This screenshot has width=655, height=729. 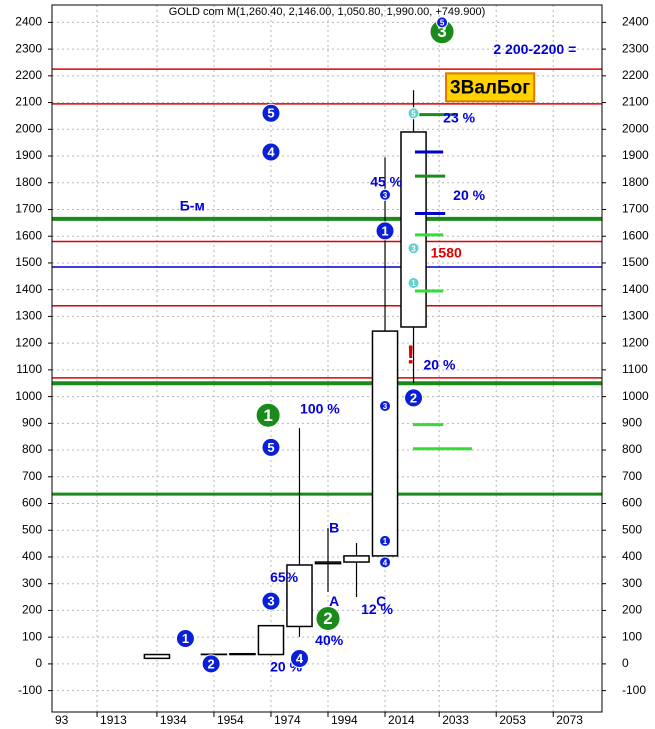 I want to click on y-tick-label: 2100, so click(x=28, y=102).